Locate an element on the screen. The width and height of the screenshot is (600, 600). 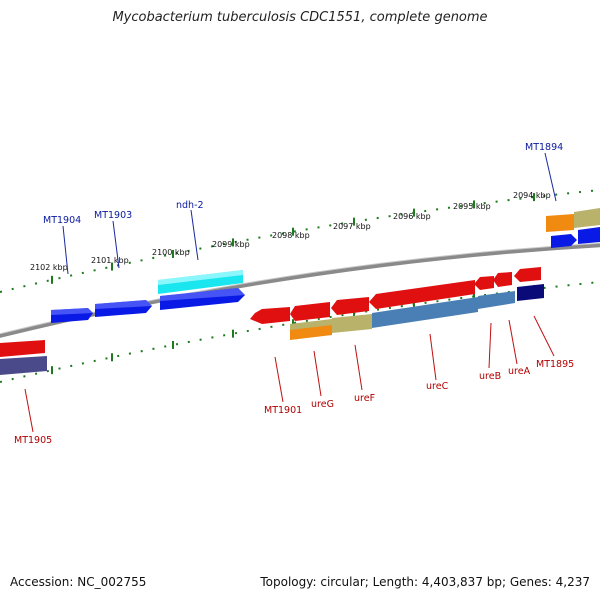
leader-ureC is located at coordinates (433, 357).